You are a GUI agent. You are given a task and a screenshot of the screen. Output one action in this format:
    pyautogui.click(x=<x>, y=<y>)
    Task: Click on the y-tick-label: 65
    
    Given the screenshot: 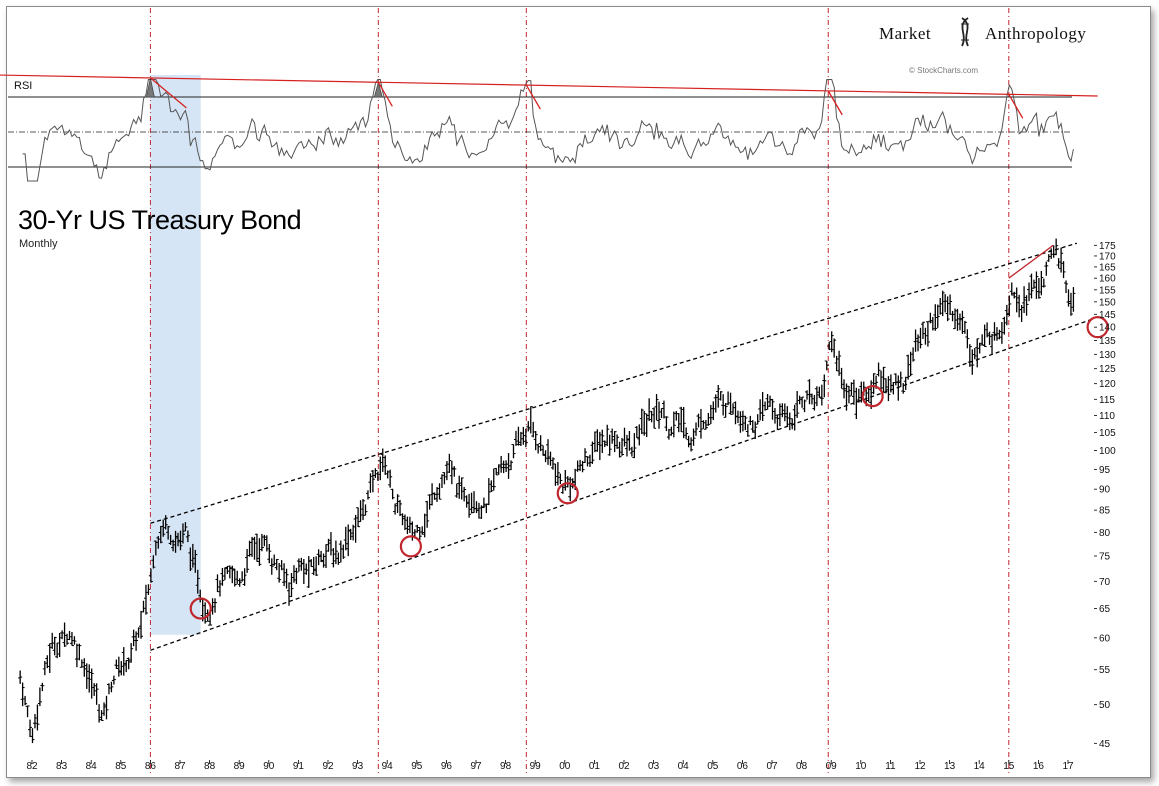 What is the action you would take?
    pyautogui.click(x=1105, y=609)
    